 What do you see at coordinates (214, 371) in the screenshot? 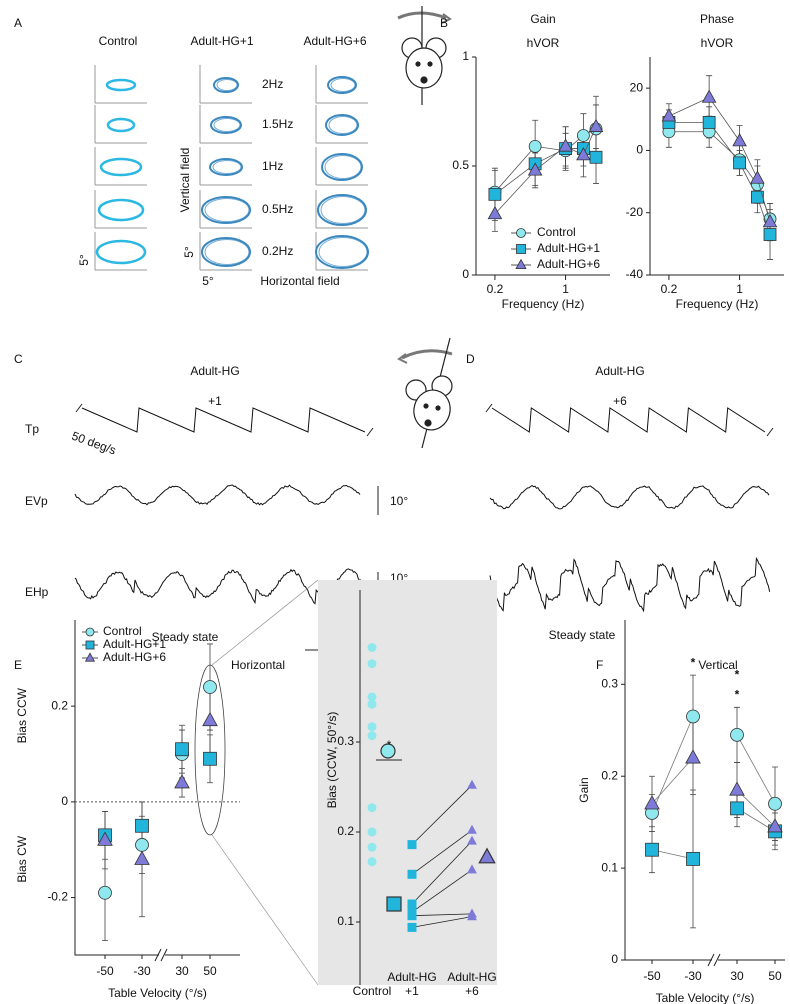
I see `panel-title: Adult-HG` at bounding box center [214, 371].